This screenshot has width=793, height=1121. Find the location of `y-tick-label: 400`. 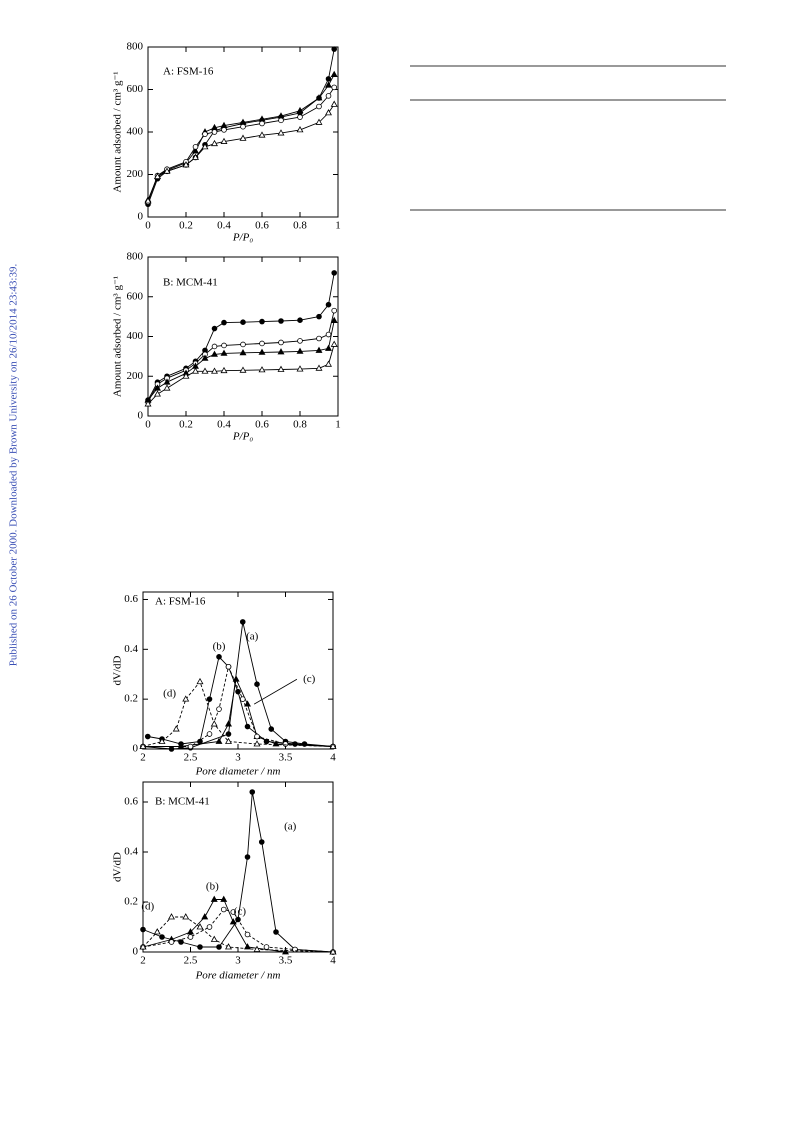

y-tick-label: 400 is located at coordinates (135, 336).